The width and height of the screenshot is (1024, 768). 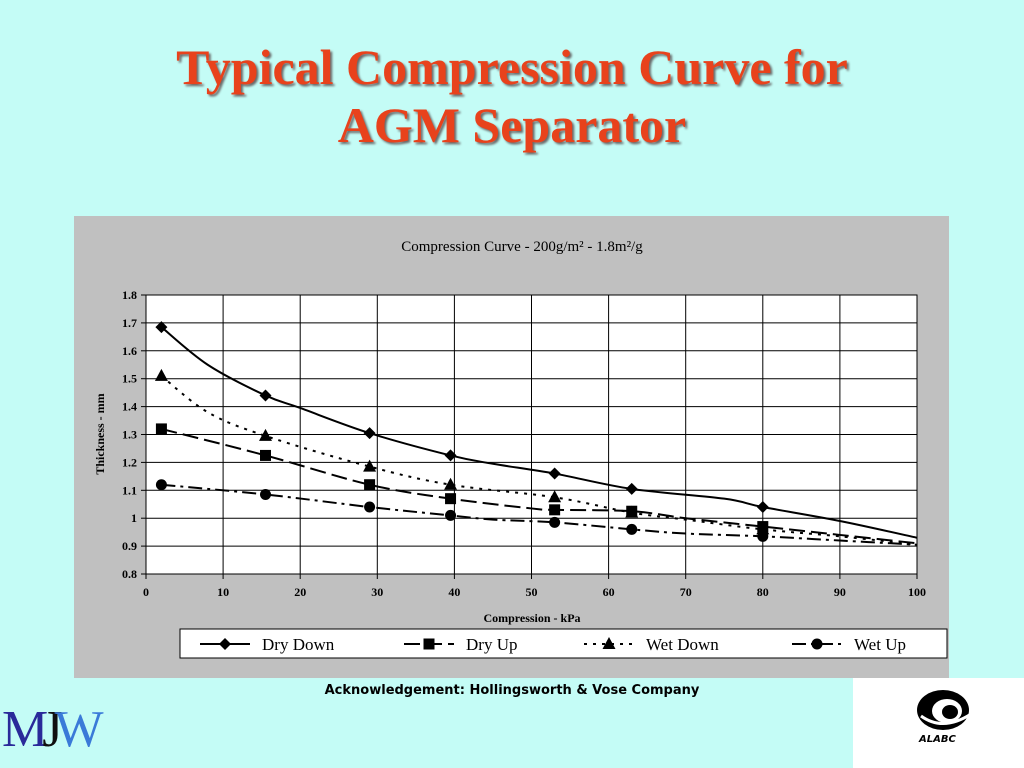 I want to click on legend-entry-wet-down: Wet Down, so click(x=651, y=644).